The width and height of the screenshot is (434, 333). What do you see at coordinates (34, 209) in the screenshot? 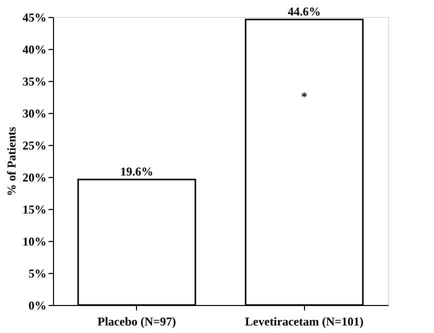
I see `y-tick-label: 15%` at bounding box center [34, 209].